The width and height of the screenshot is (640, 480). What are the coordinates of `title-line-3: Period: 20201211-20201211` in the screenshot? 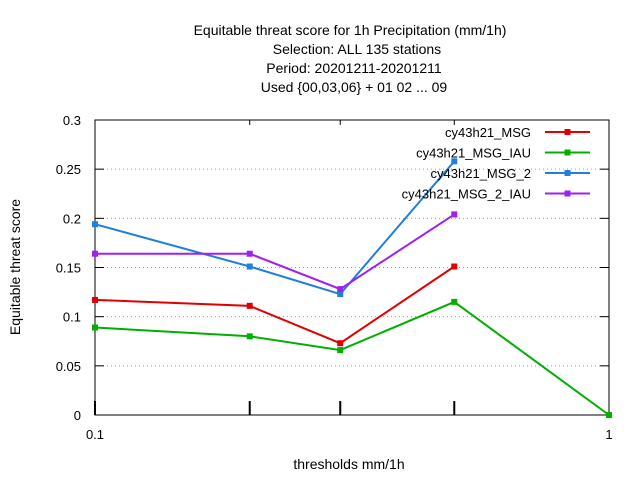 It's located at (354, 68).